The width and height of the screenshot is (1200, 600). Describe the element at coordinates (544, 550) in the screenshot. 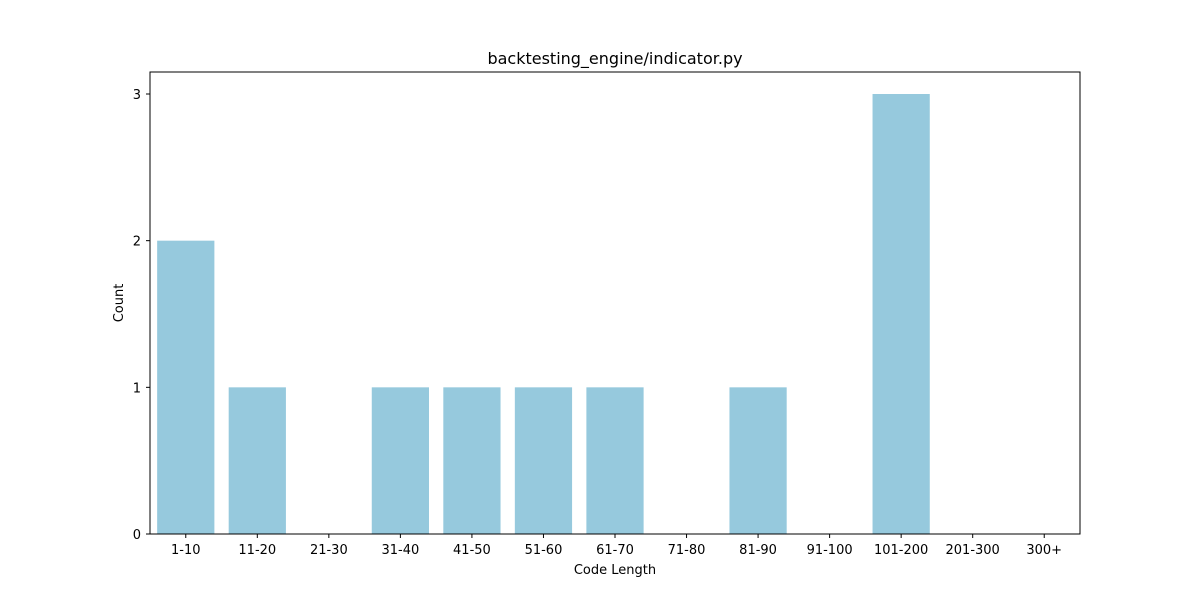

I see `x-tick-label: 51-60` at that location.